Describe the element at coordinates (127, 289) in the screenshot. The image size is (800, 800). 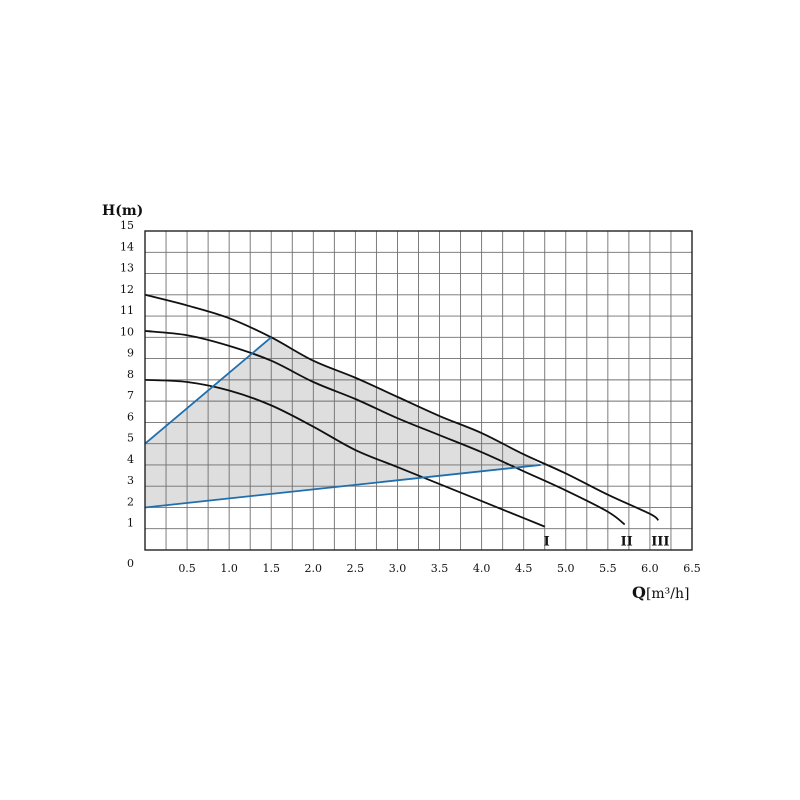
I see `y-tick-label: 12` at that location.